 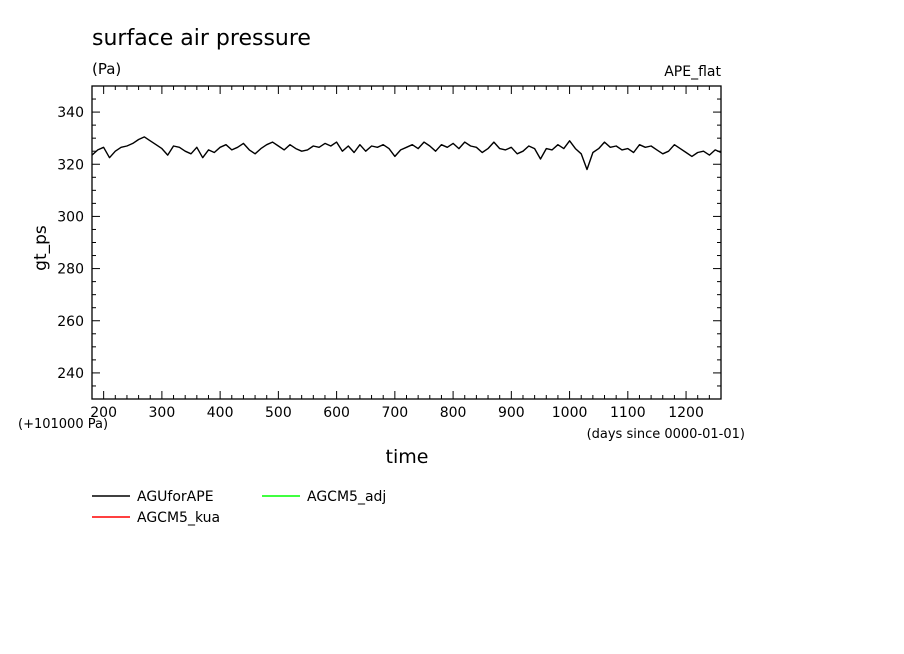 What do you see at coordinates (70, 113) in the screenshot?
I see `y-tick-label: 340` at bounding box center [70, 113].